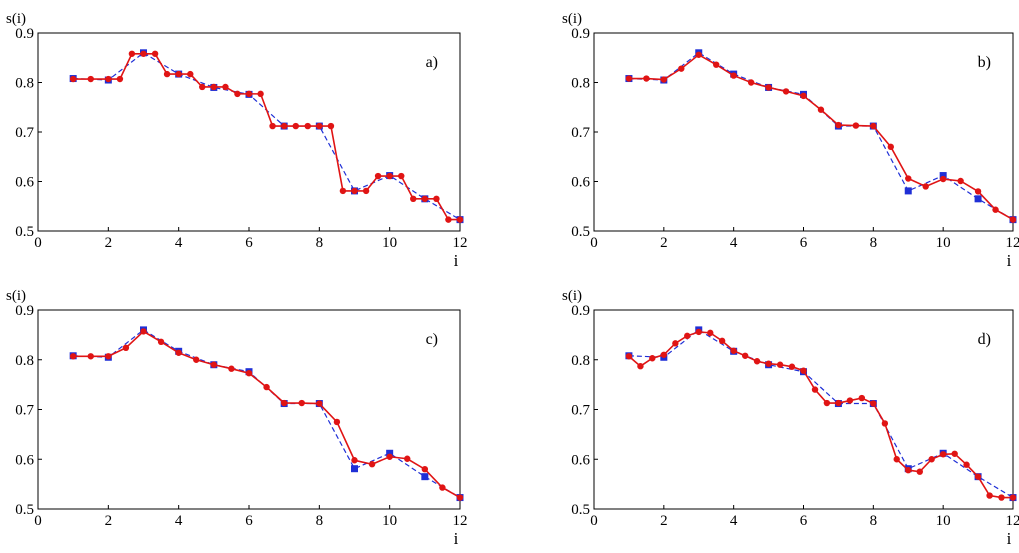 This screenshot has width=1019, height=553. What do you see at coordinates (664, 521) in the screenshot?
I see `x-tick-label: 2` at bounding box center [664, 521].